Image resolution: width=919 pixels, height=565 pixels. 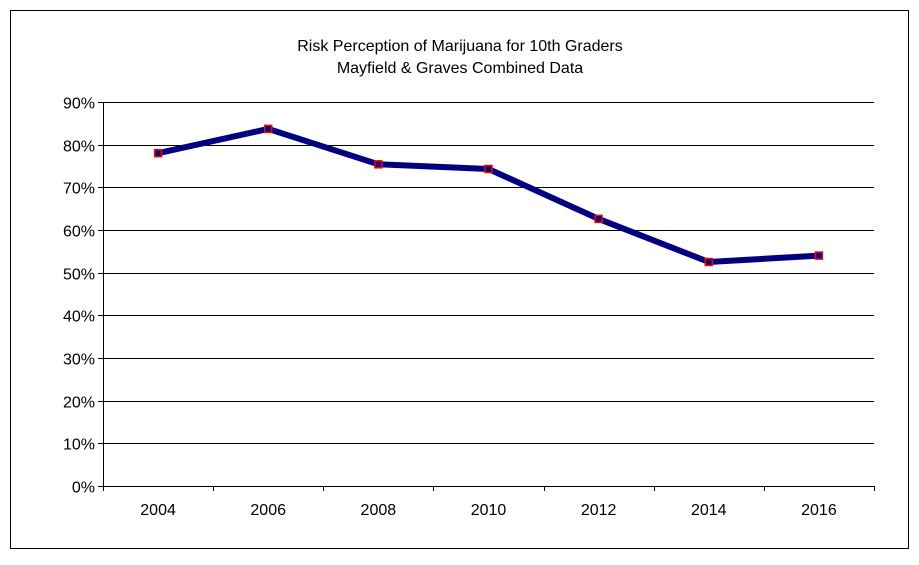 I want to click on x-tick-label: 2004, so click(x=158, y=510).